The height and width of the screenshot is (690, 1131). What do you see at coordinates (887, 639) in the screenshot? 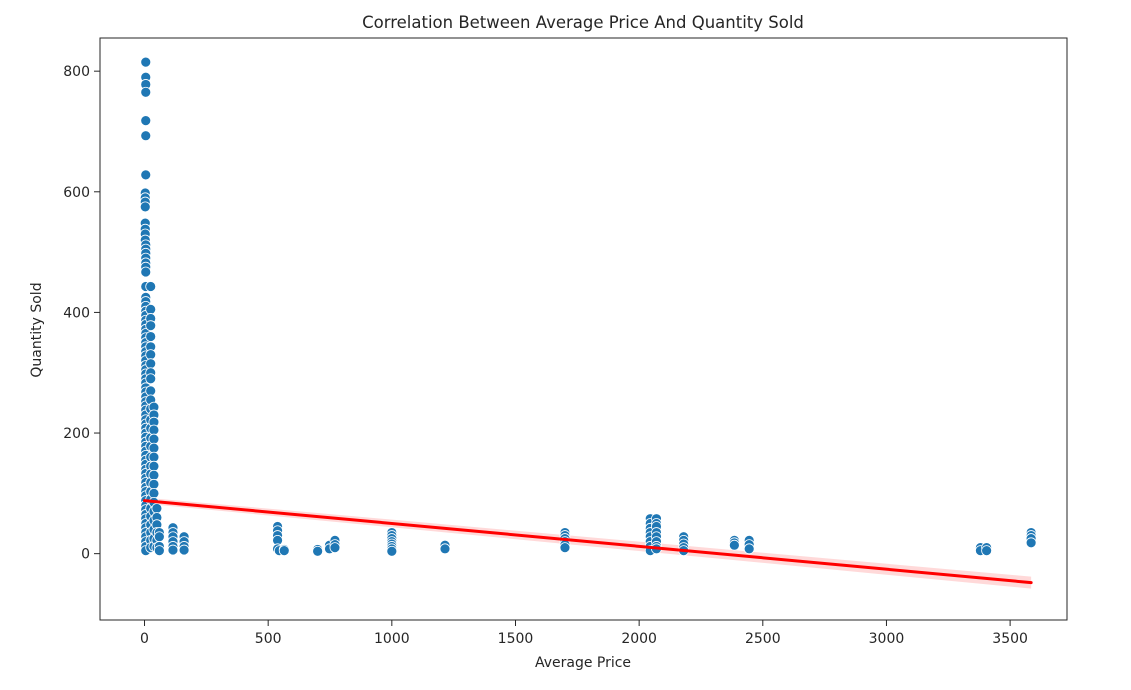
I see `x-tick-label: 3000` at bounding box center [887, 639].